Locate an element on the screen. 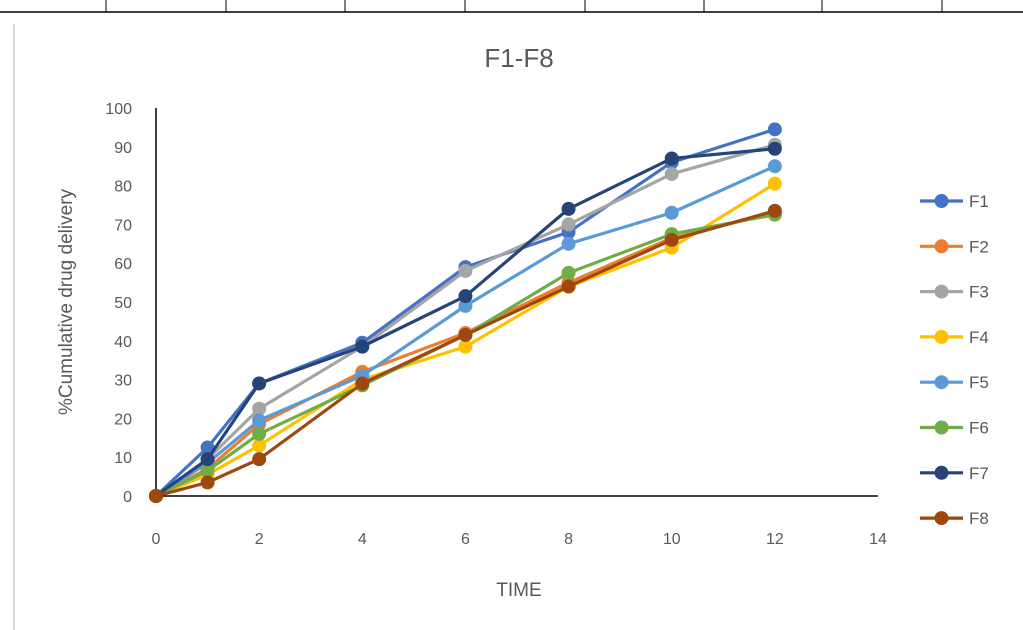 This screenshot has width=1023, height=630. y-tick-label: 70 is located at coordinates (123, 225).